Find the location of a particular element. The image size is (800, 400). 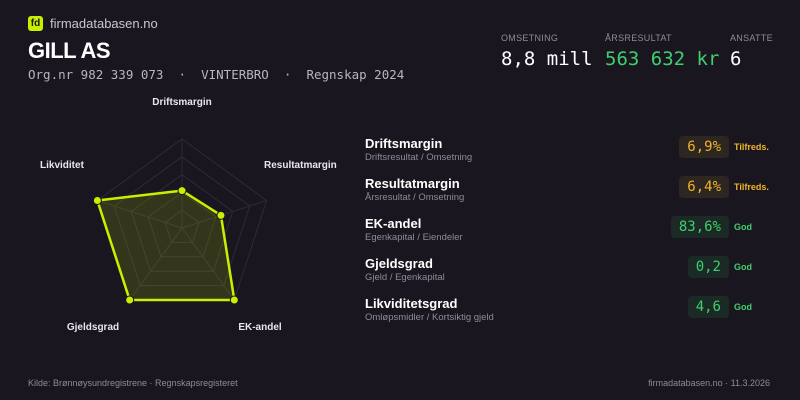

kpi-label: ANSATTE is located at coordinates (751, 38).